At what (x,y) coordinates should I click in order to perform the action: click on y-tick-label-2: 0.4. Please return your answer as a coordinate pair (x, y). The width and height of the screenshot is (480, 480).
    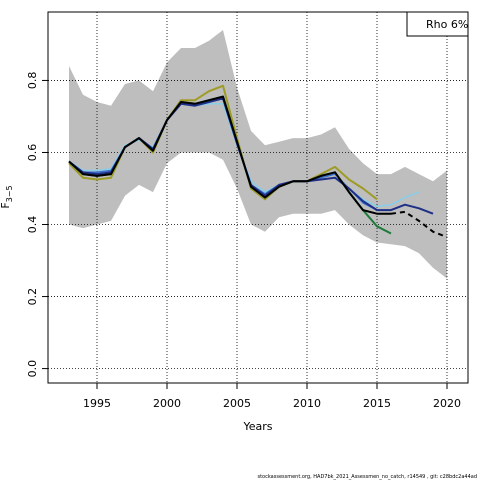
    Looking at the image, I should click on (32, 225).